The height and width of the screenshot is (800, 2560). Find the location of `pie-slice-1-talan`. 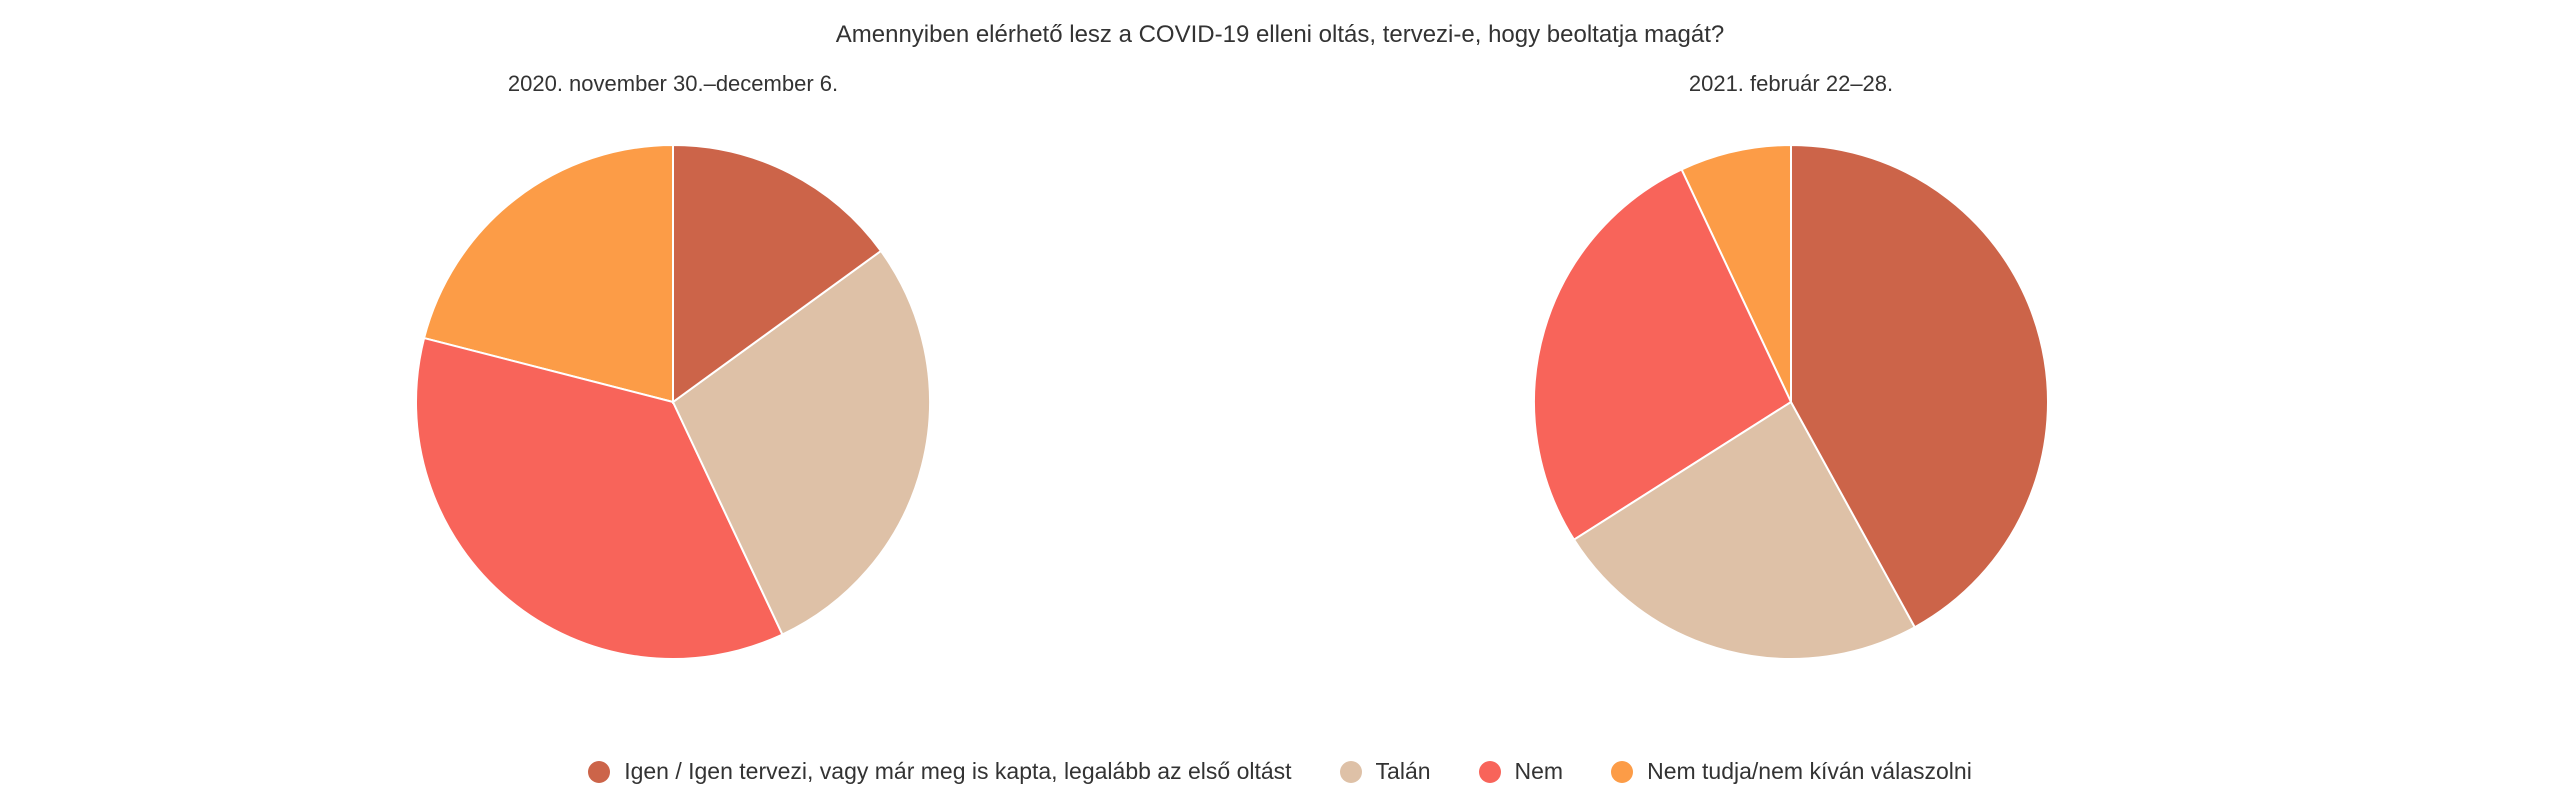

pie-slice-1-talan is located at coordinates (801, 442).